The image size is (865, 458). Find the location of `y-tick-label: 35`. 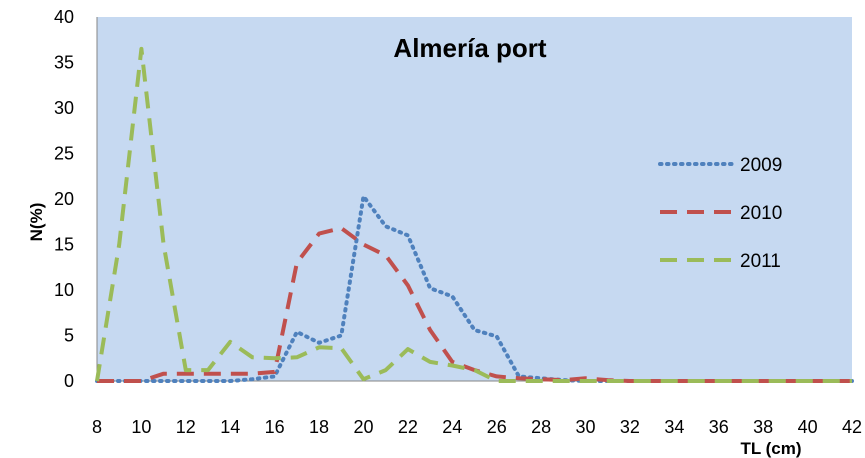

y-tick-label: 35 is located at coordinates (64, 63).